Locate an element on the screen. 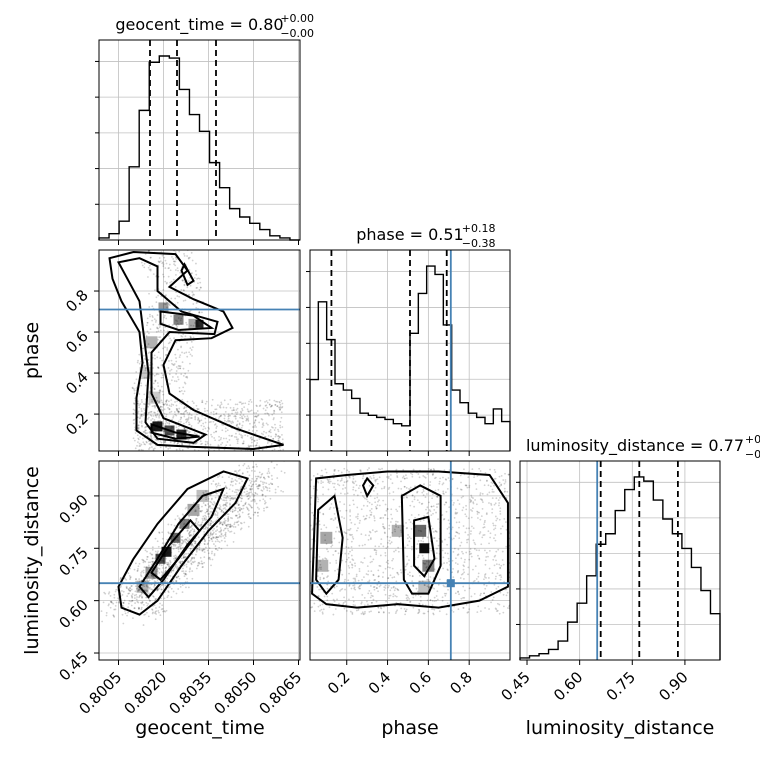 The image size is (760, 760). x-tick-label: 0.4 is located at coordinates (380, 683).